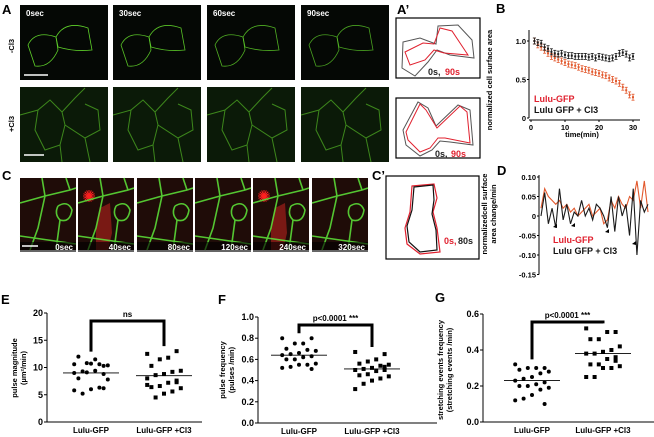  I want to click on y-tick-label: 10, so click(38, 368).